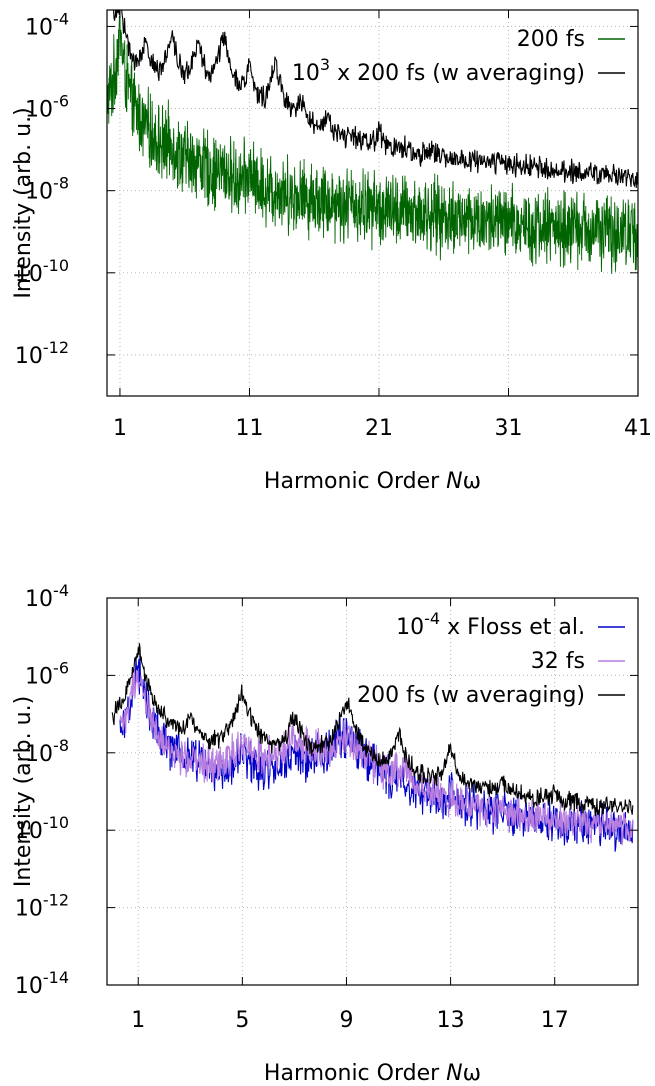  I want to click on x-tick-label: 11, so click(249, 428).